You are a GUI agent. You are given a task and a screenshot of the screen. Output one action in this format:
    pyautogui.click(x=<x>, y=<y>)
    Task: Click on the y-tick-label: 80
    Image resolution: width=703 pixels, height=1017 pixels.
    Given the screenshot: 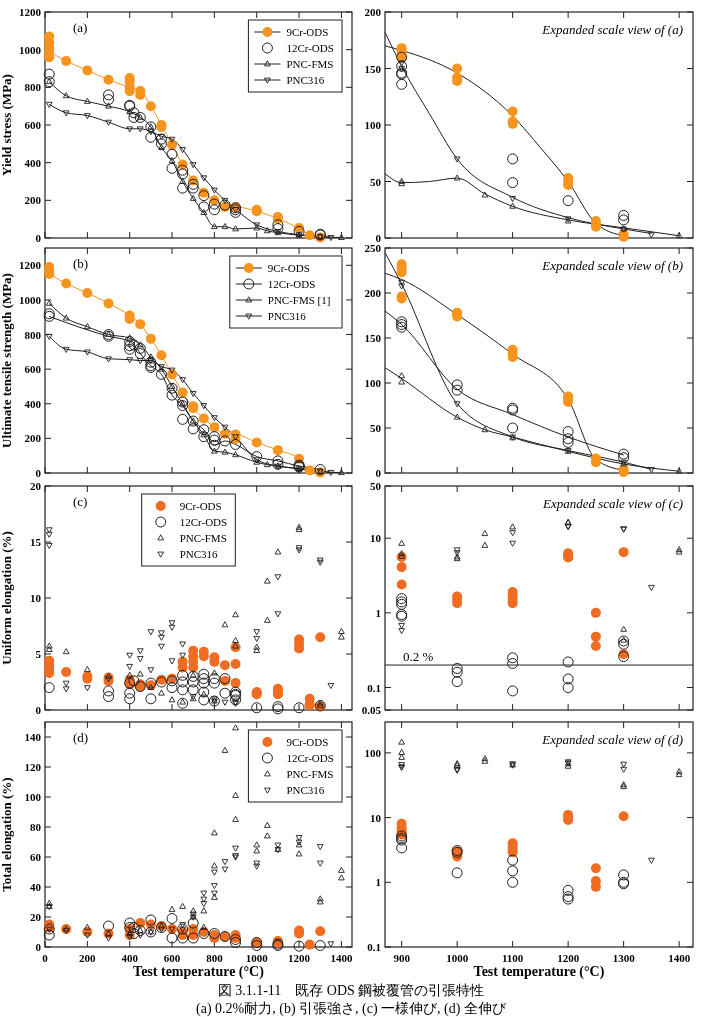 What is the action you would take?
    pyautogui.click(x=36, y=827)
    